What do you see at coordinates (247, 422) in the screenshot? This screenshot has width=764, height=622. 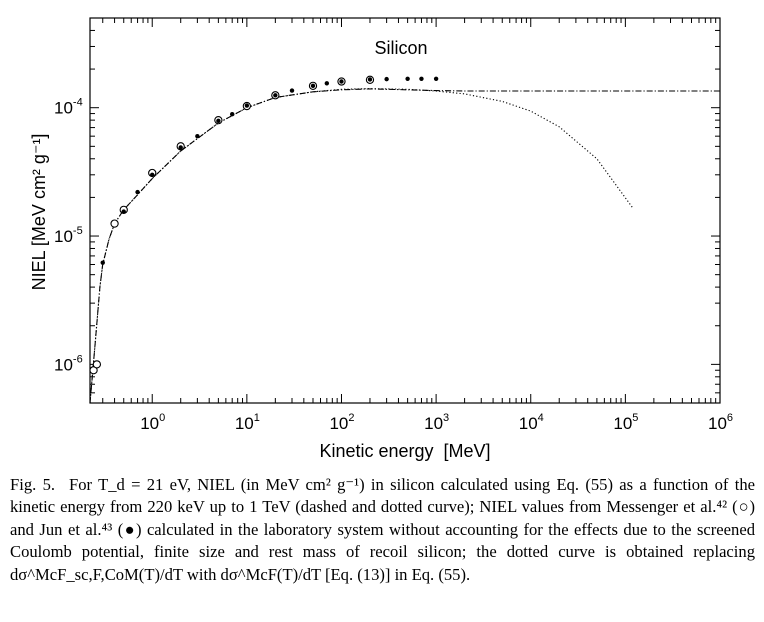 I see `x-tick-label: 10¹` at bounding box center [247, 422].